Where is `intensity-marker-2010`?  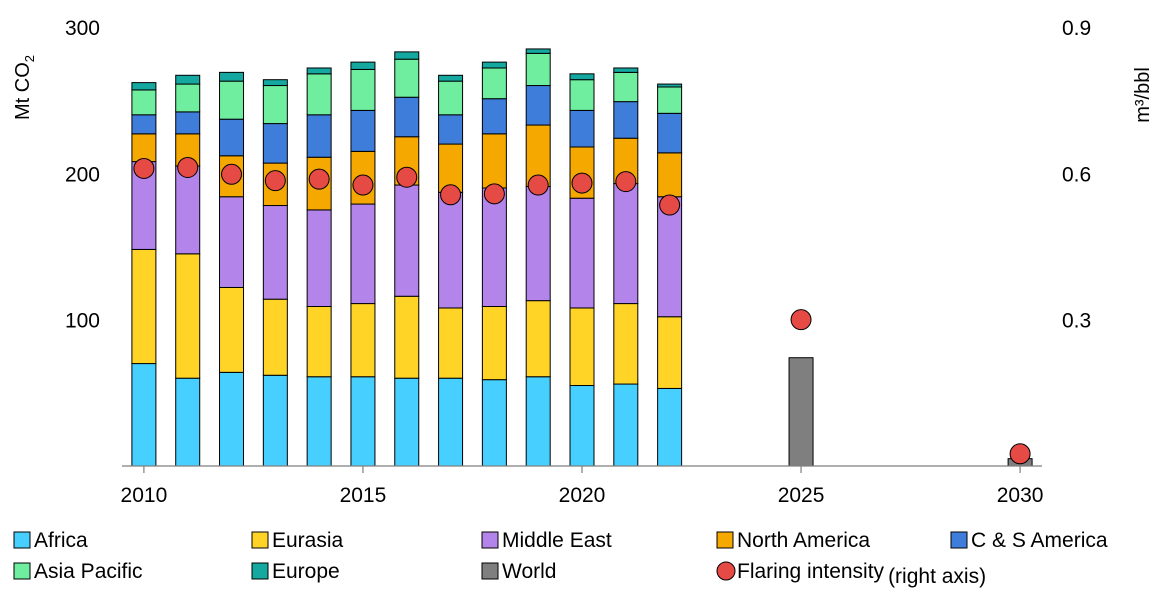
intensity-marker-2010 is located at coordinates (144, 168).